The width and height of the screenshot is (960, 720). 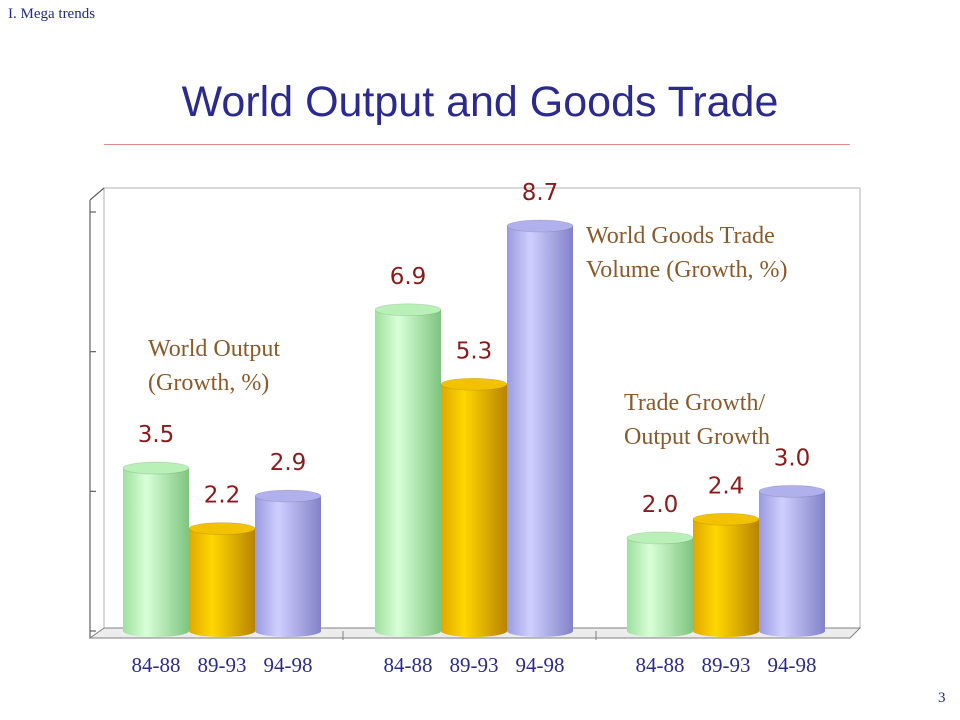 I want to click on page-number: 3, so click(x=942, y=698).